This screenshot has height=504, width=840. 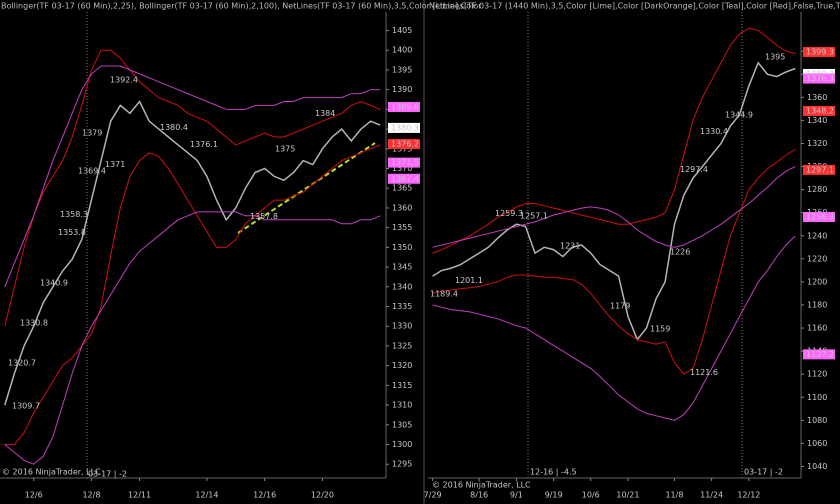 I want to click on price-marker-label: 1371.5, so click(x=405, y=162).